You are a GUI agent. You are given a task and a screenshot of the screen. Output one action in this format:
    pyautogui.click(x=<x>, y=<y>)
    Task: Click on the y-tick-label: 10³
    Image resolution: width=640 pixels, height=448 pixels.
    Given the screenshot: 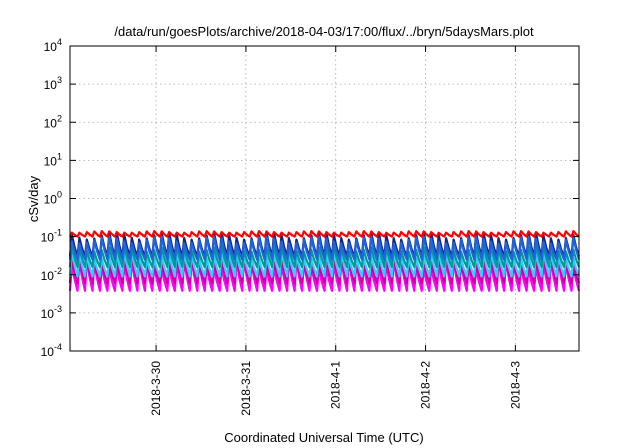 What is the action you would take?
    pyautogui.click(x=53, y=83)
    